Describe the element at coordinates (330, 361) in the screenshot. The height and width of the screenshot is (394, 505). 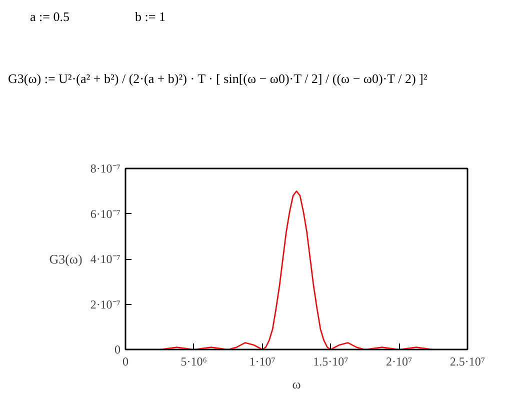
I see `x-tick-label: 1.5·10⁷` at that location.